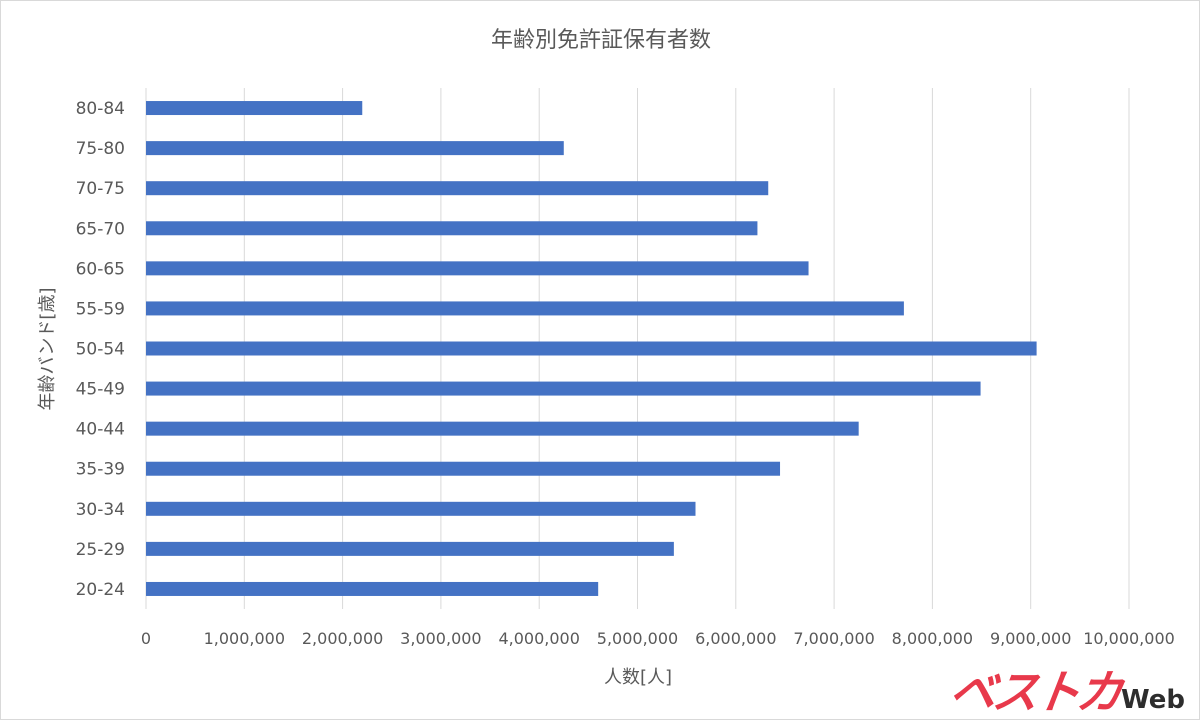 This screenshot has width=1200, height=721. Describe the element at coordinates (735, 638) in the screenshot. I see `x-tick-label: 6,000,000` at that location.